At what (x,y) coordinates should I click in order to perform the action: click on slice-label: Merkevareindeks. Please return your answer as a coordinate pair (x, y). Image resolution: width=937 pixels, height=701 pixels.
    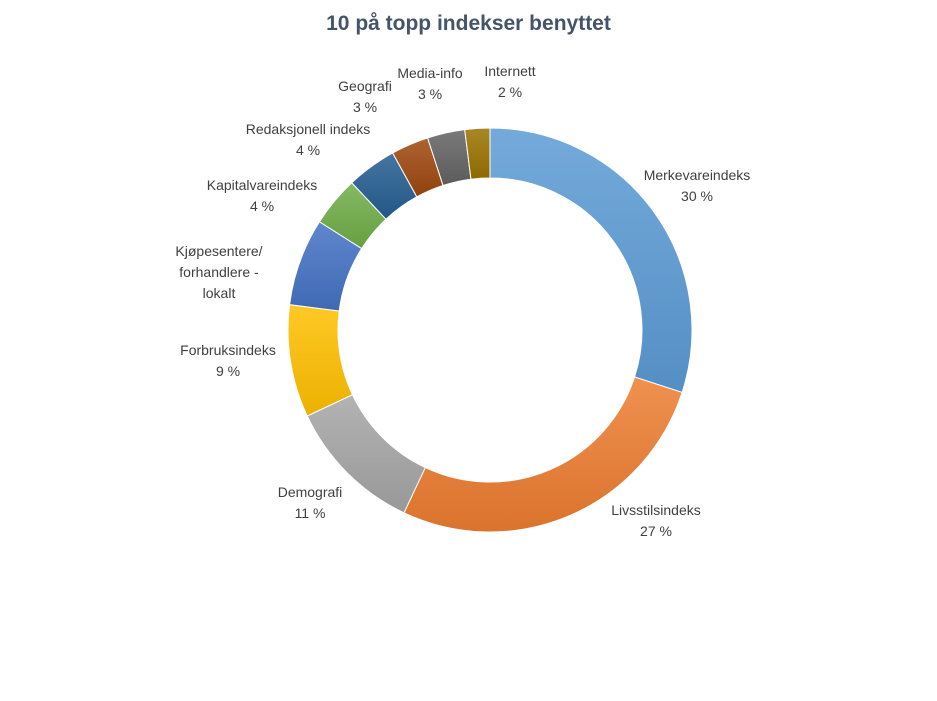
    Looking at the image, I should click on (697, 175).